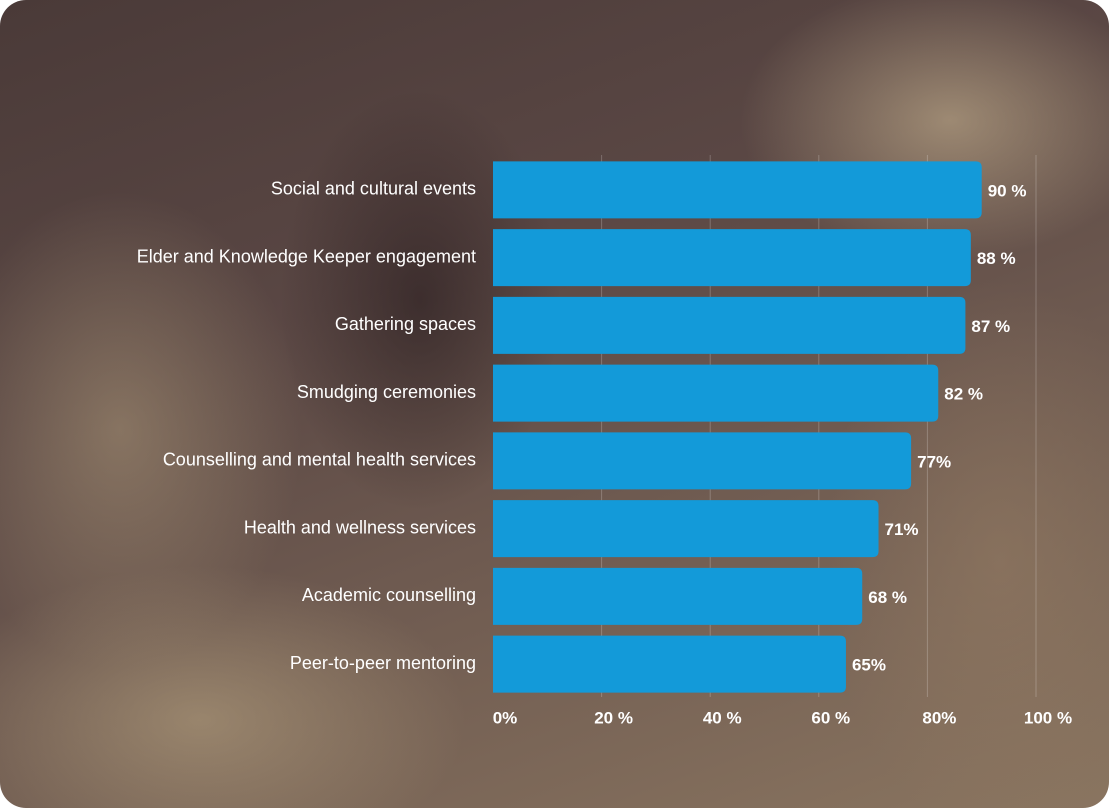 The image size is (1109, 808). What do you see at coordinates (963, 394) in the screenshot?
I see `value-label: 82 %` at bounding box center [963, 394].